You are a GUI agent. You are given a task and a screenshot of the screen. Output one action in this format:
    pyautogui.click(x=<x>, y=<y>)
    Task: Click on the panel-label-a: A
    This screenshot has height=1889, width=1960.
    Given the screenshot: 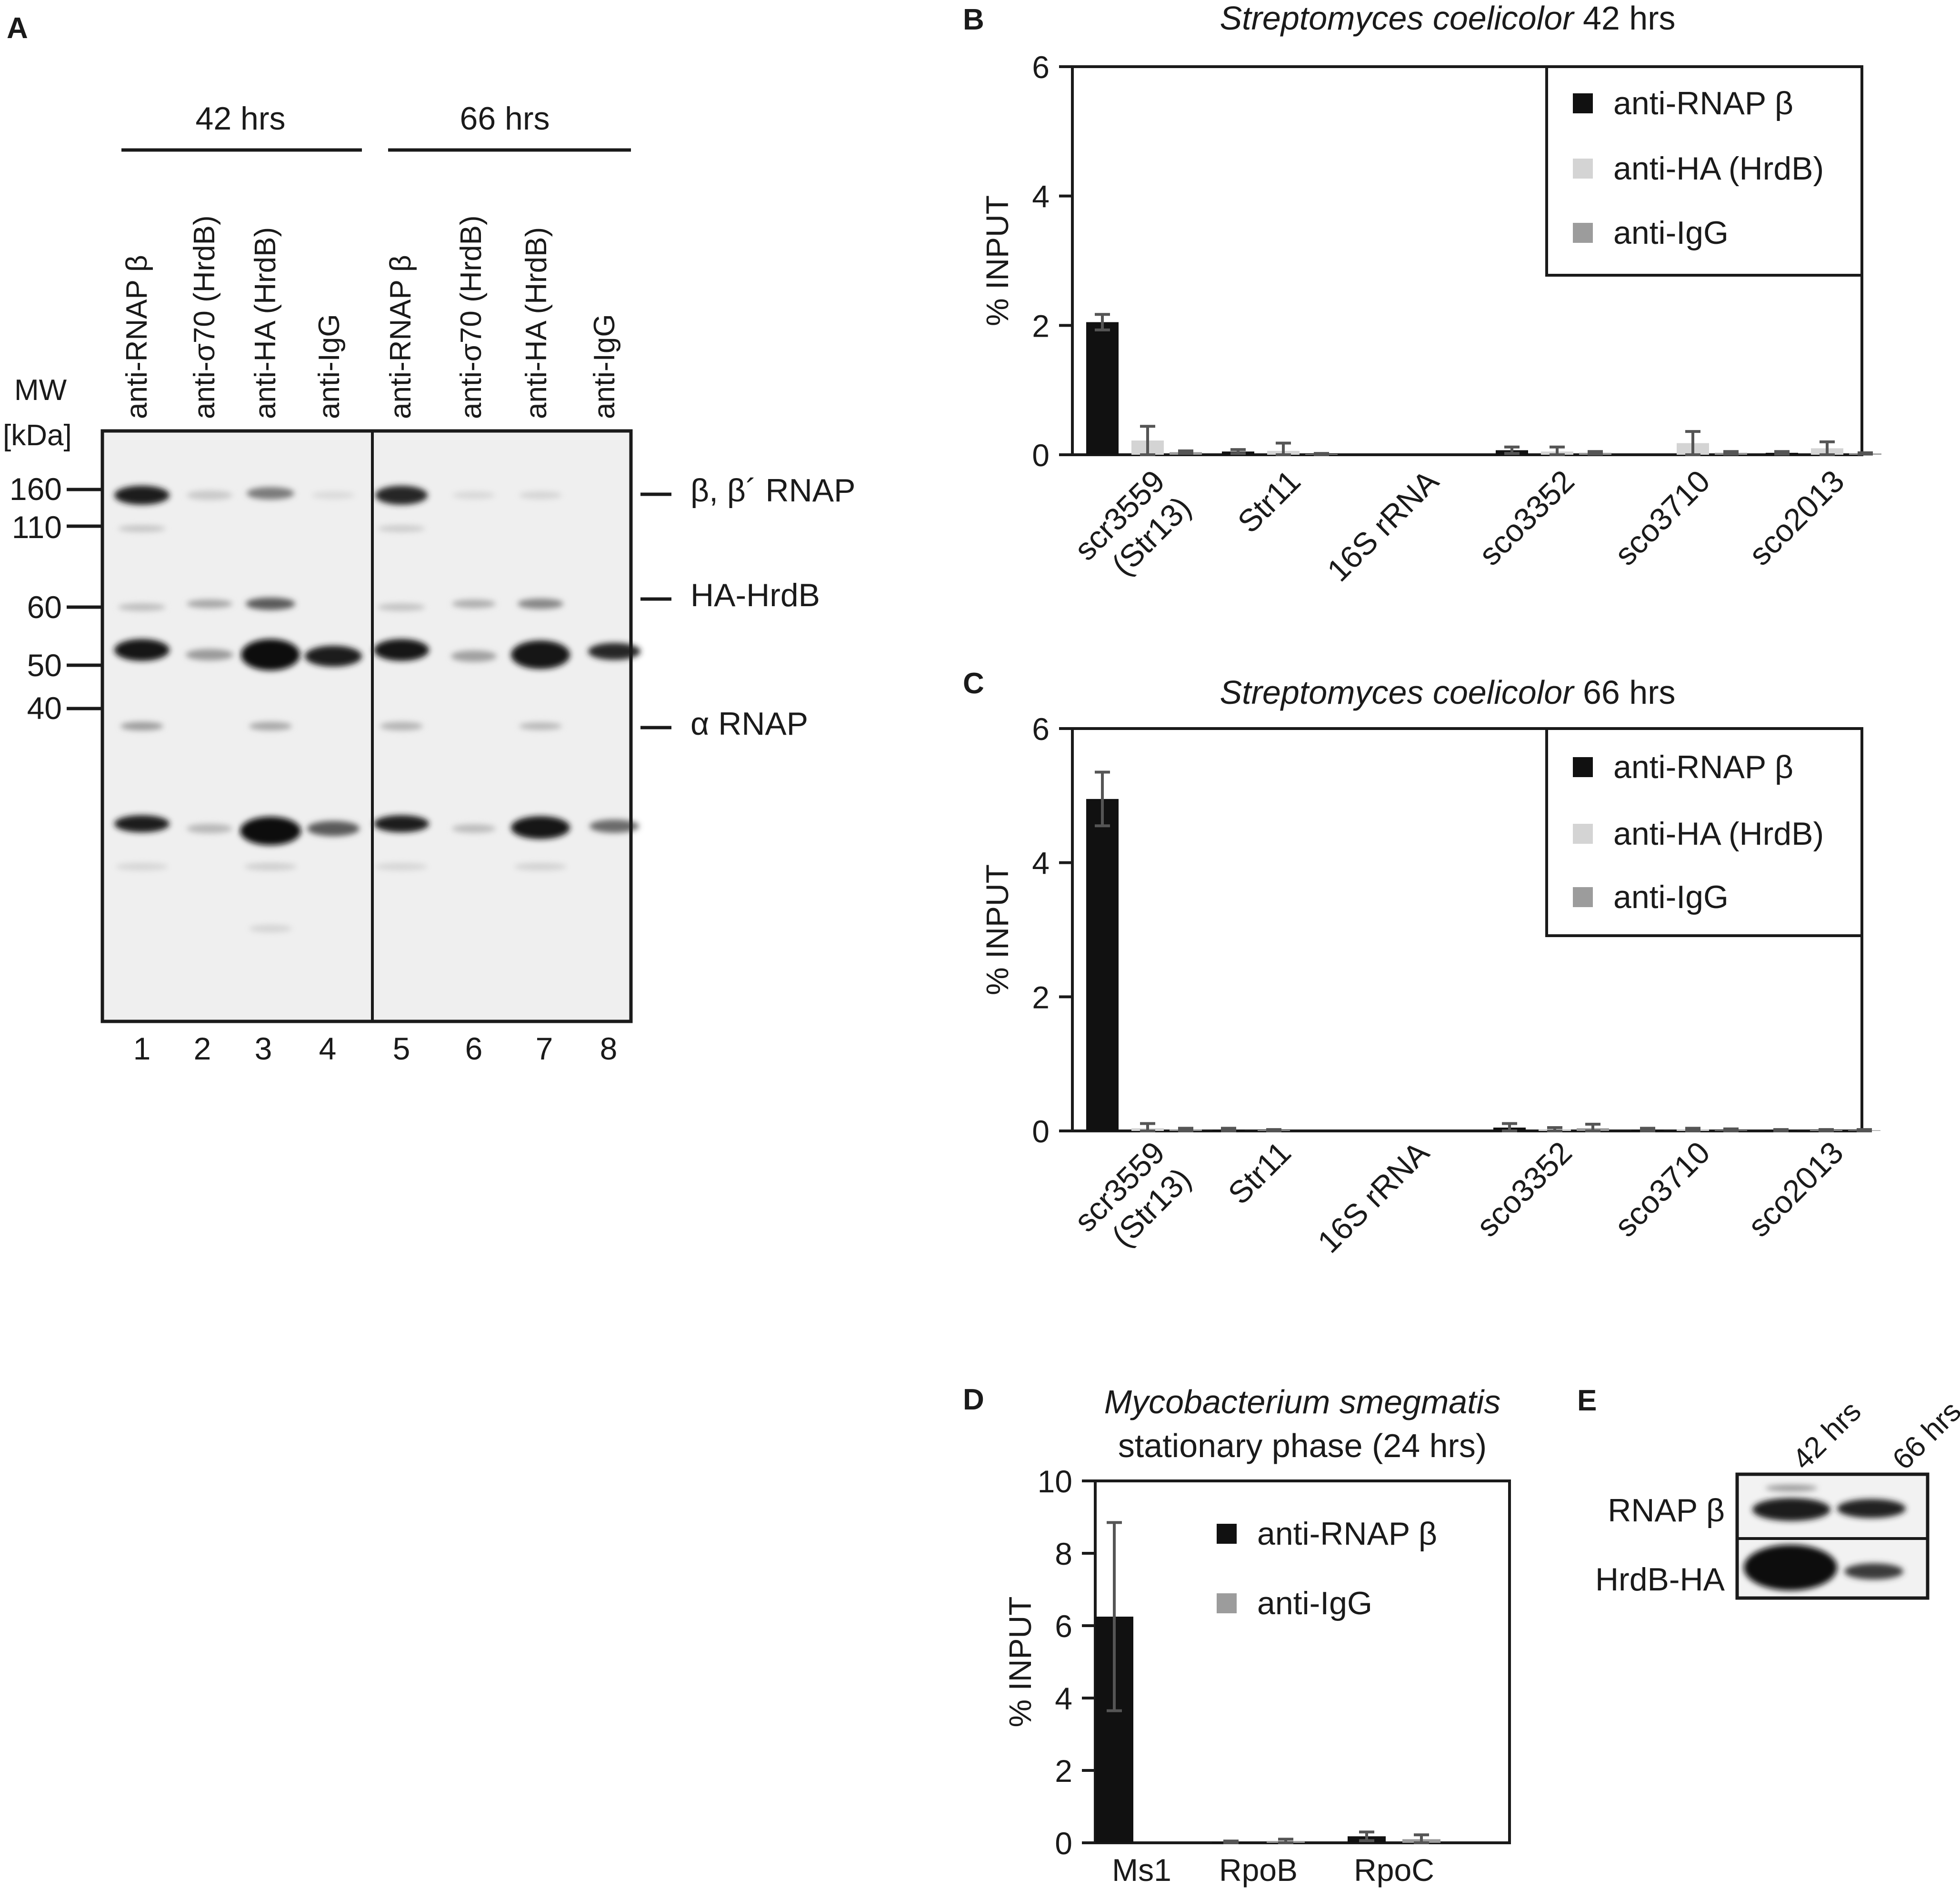 What is the action you would take?
    pyautogui.click(x=17, y=29)
    